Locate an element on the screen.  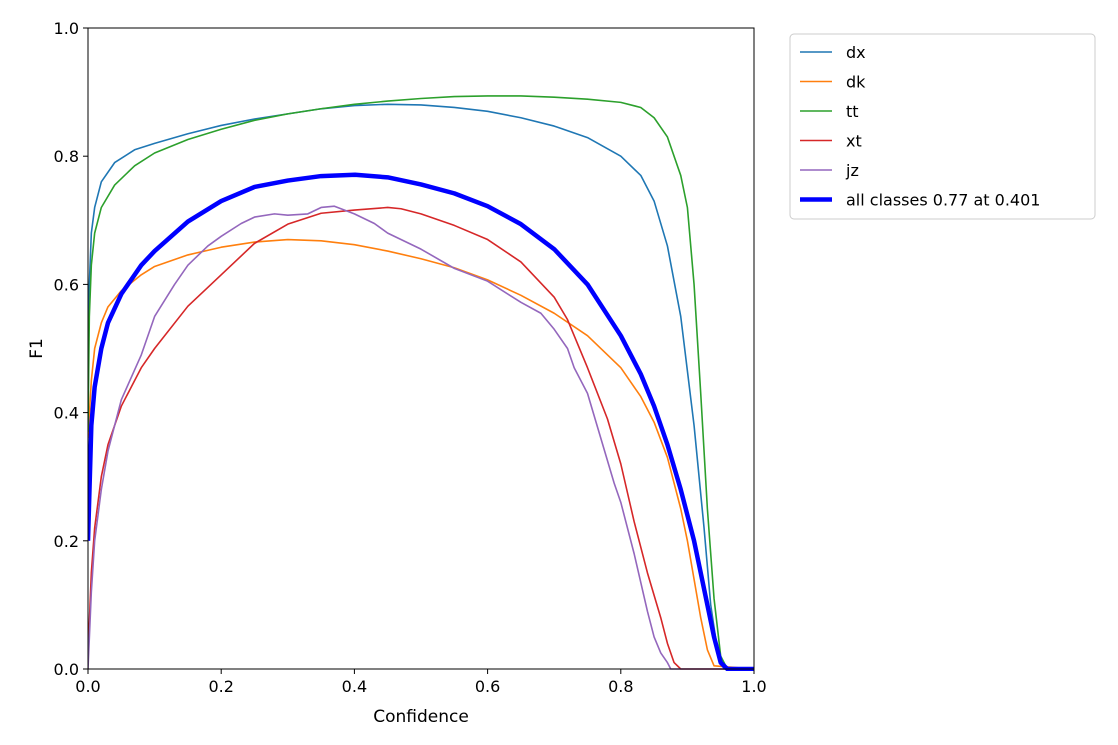
x-tick-label: 0.0 is located at coordinates (87, 686).